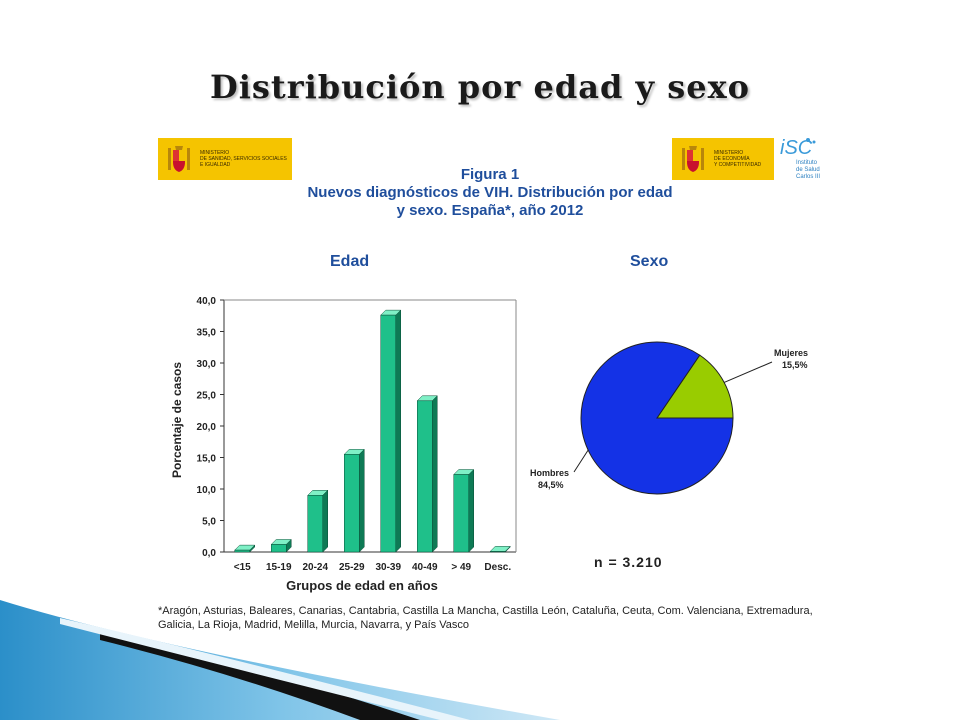  Describe the element at coordinates (551, 485) in the screenshot. I see `pie-label-hombres-value: 84,5%` at that location.